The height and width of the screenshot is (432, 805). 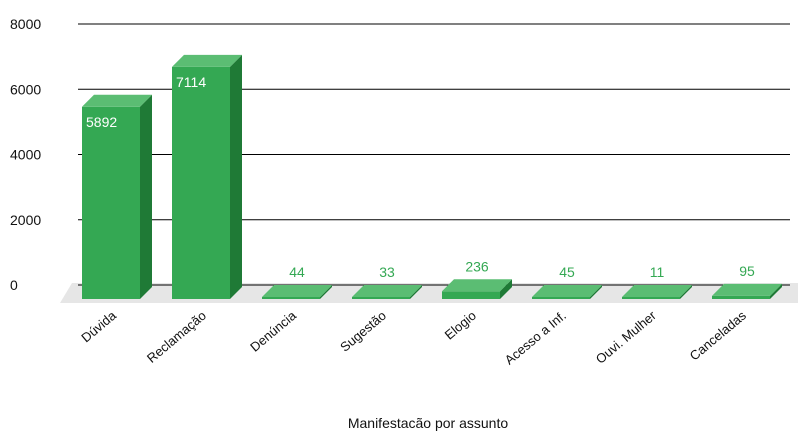 I want to click on x-category-label: Dúvida, so click(x=98, y=326).